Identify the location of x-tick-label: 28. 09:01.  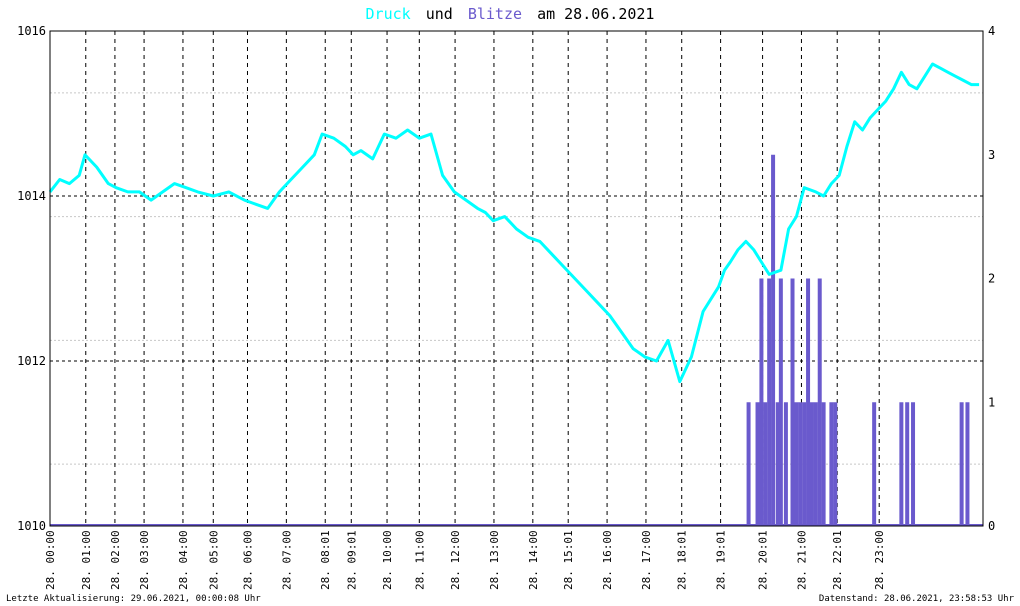
(351, 560).